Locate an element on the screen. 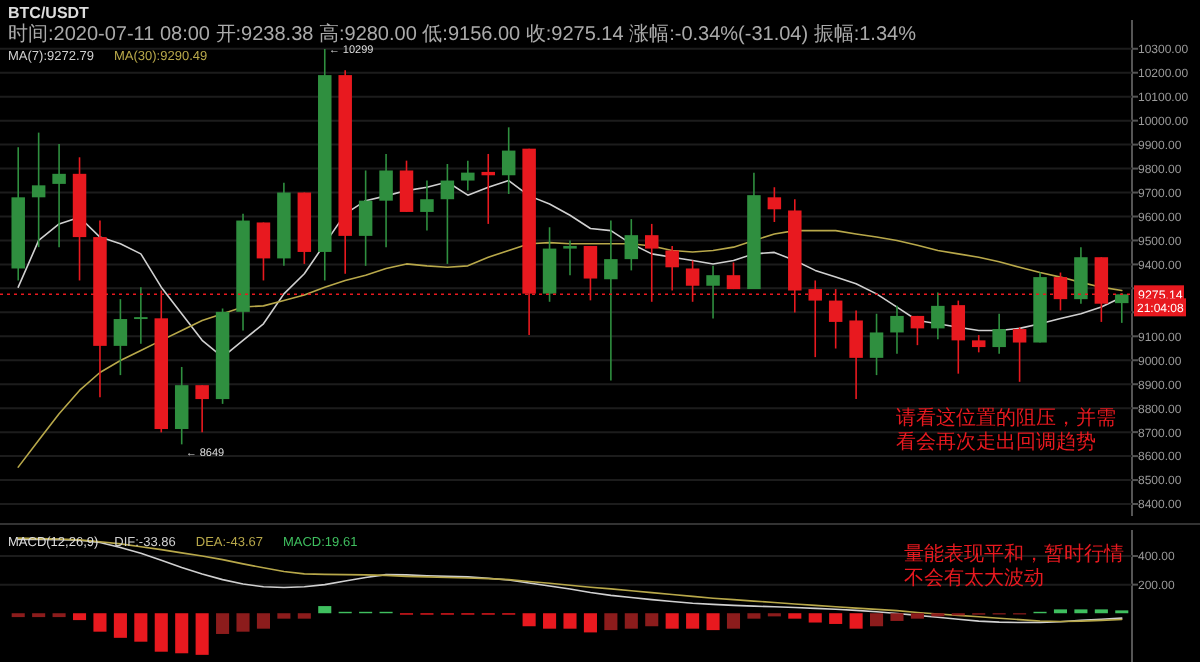 The image size is (1200, 662). chart-title: BTC/USDT is located at coordinates (49, 13).